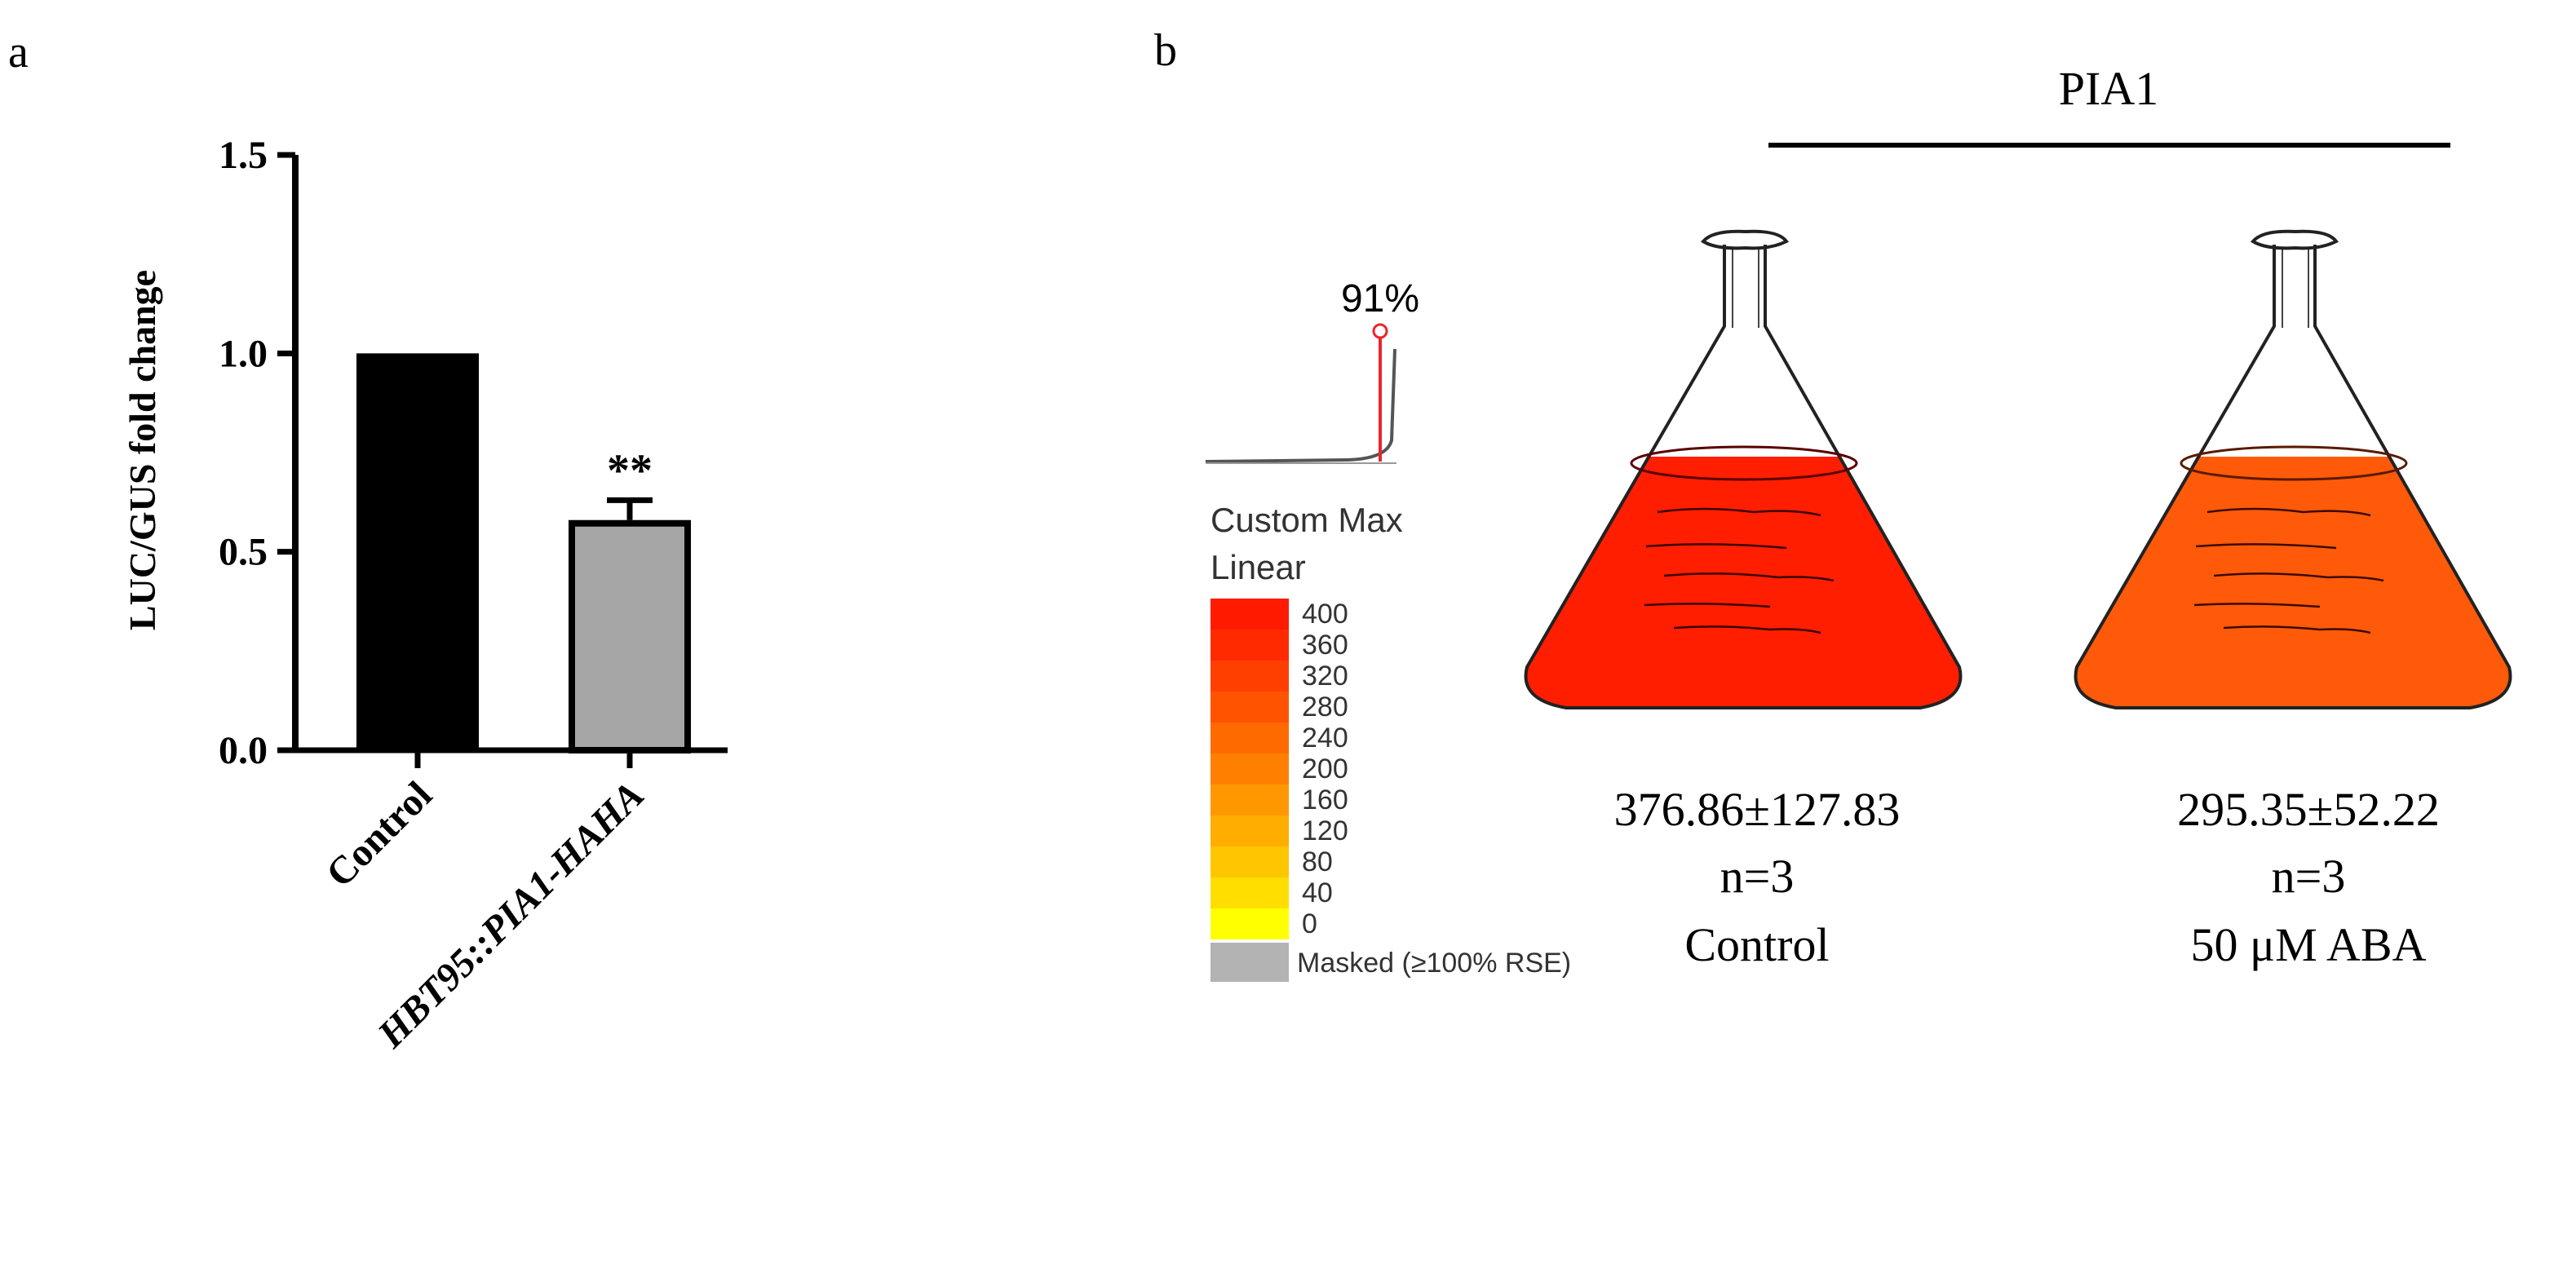 This screenshot has width=2576, height=1286. Describe the element at coordinates (1380, 299) in the screenshot. I see `histogram-percent-label: 91%` at that location.